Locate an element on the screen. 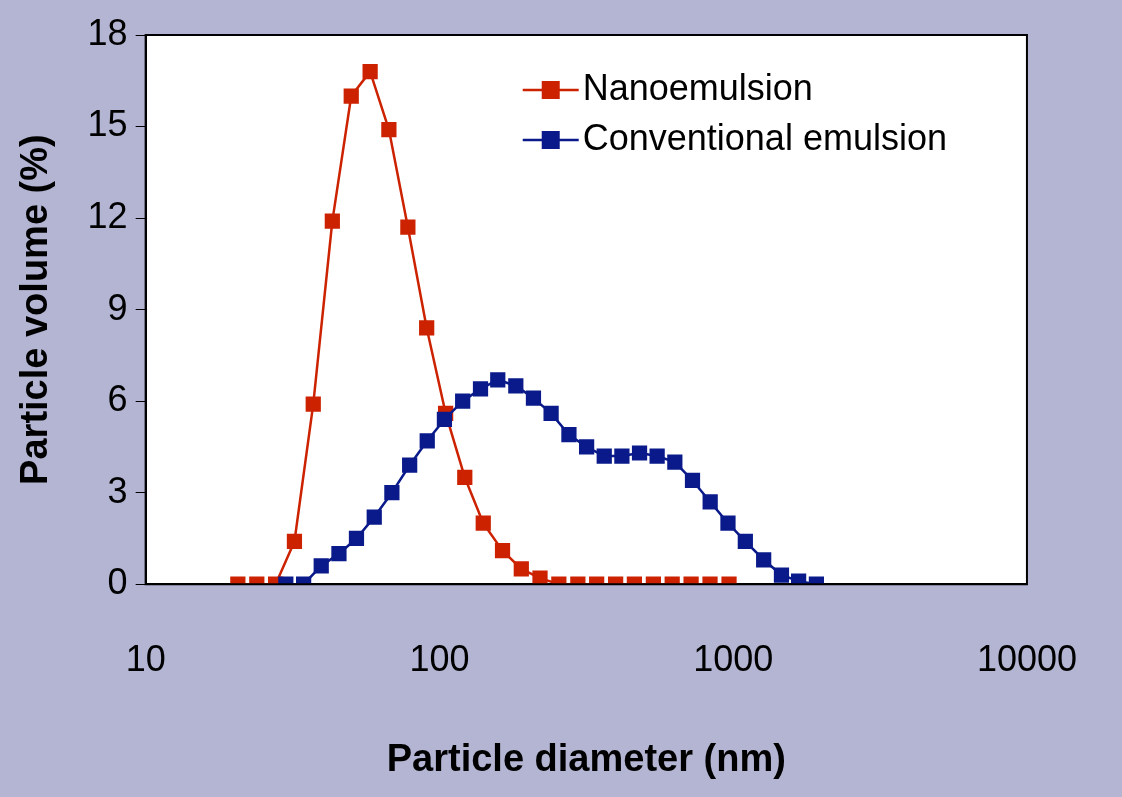 Image resolution: width=1122 pixels, height=797 pixels. y-tick-label: 18 is located at coordinates (107, 32).